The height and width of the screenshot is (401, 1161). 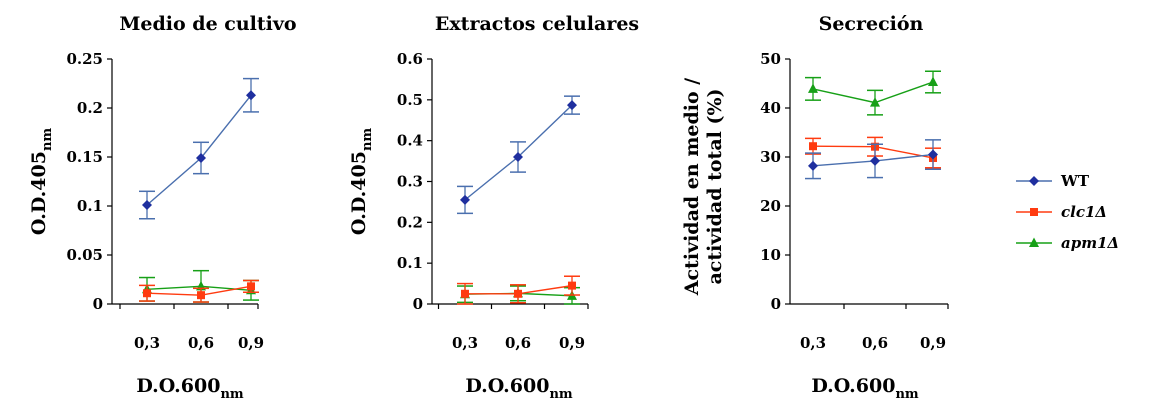 I want to click on legend-item-clc1Δ: clc1Δ, so click(x=1061, y=212).